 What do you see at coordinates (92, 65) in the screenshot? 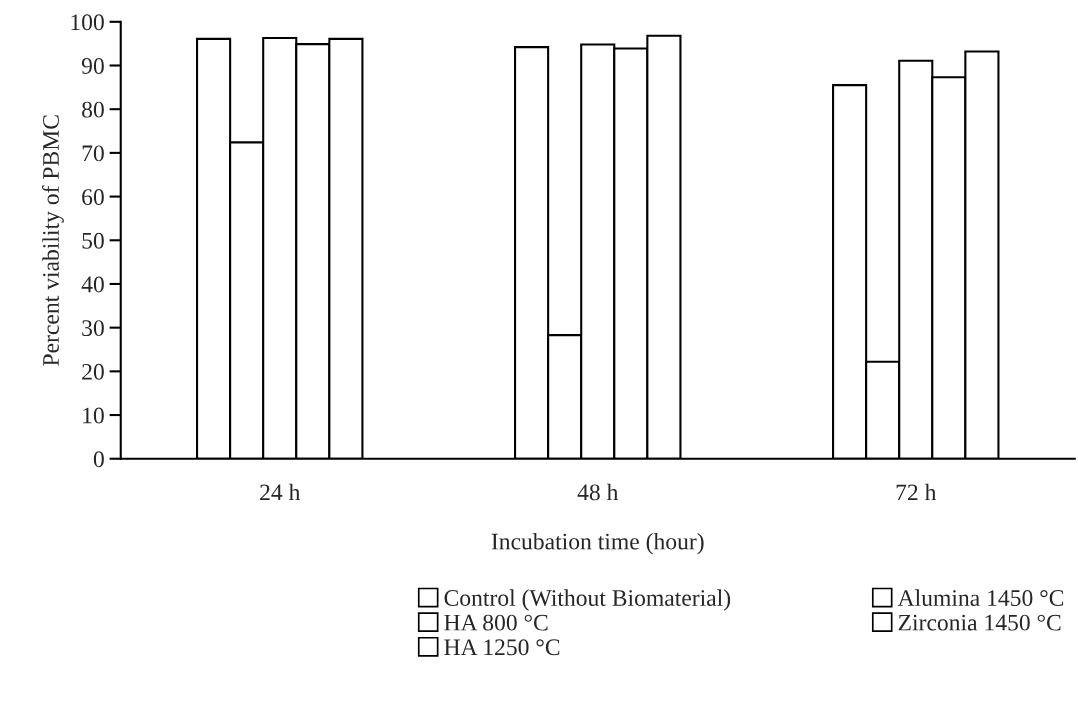
I see `y-tick-label: 90` at bounding box center [92, 65].